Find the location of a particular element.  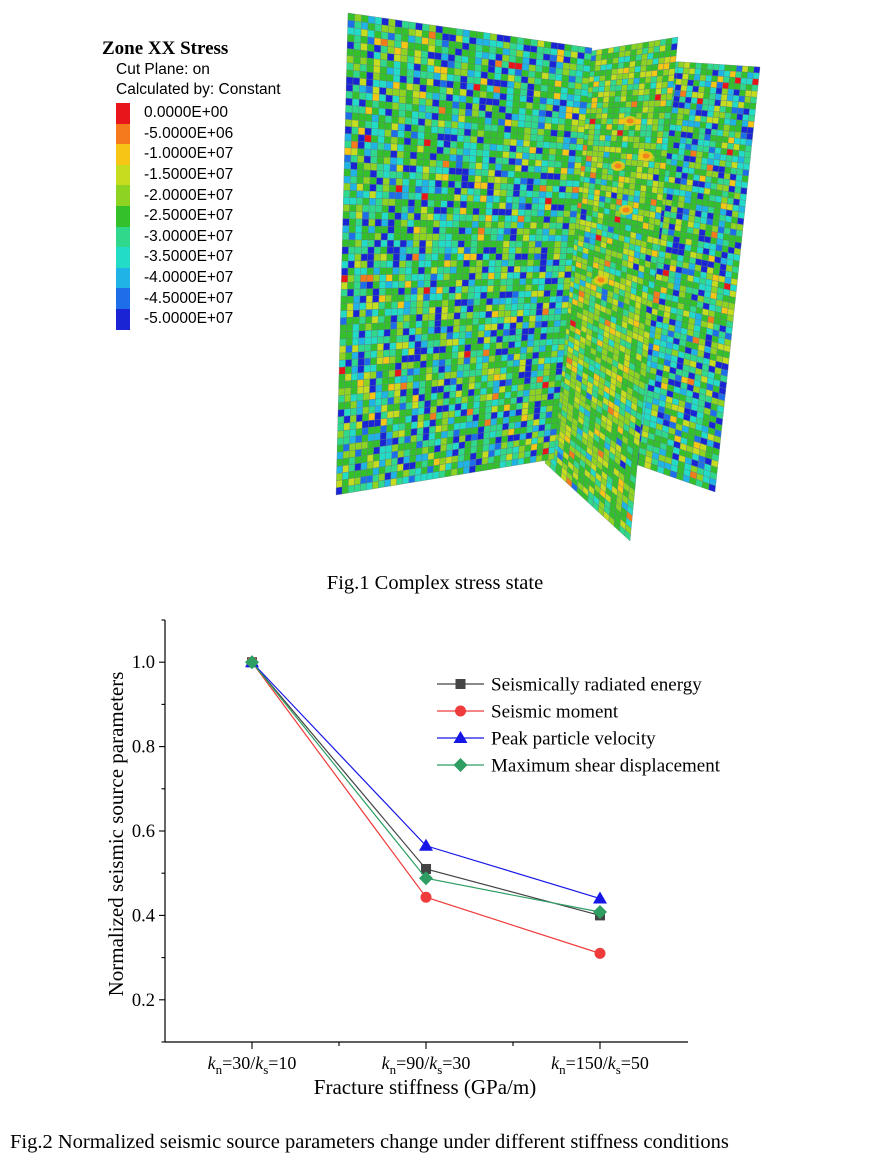

y-tick-label: 0.6 is located at coordinates (143, 832).